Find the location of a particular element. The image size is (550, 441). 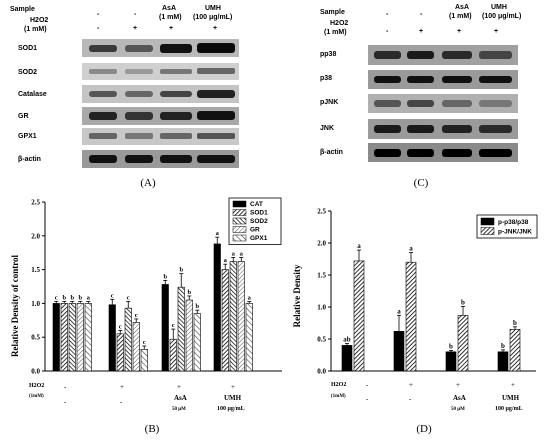

panel-c-umh-label: UMH is located at coordinates (499, 7).